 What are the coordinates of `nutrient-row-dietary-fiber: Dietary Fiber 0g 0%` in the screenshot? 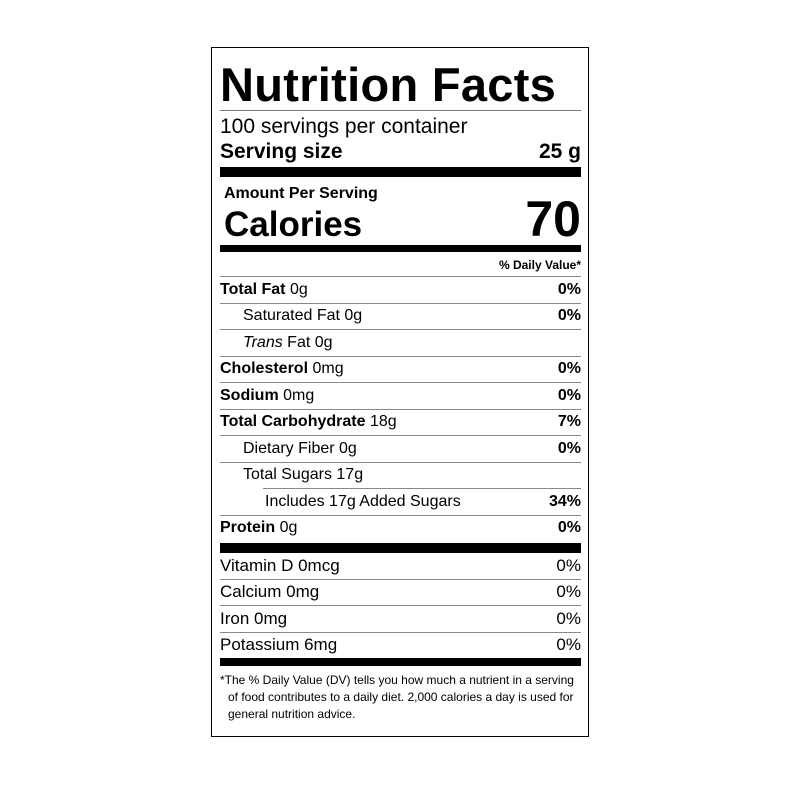 It's located at (400, 448).